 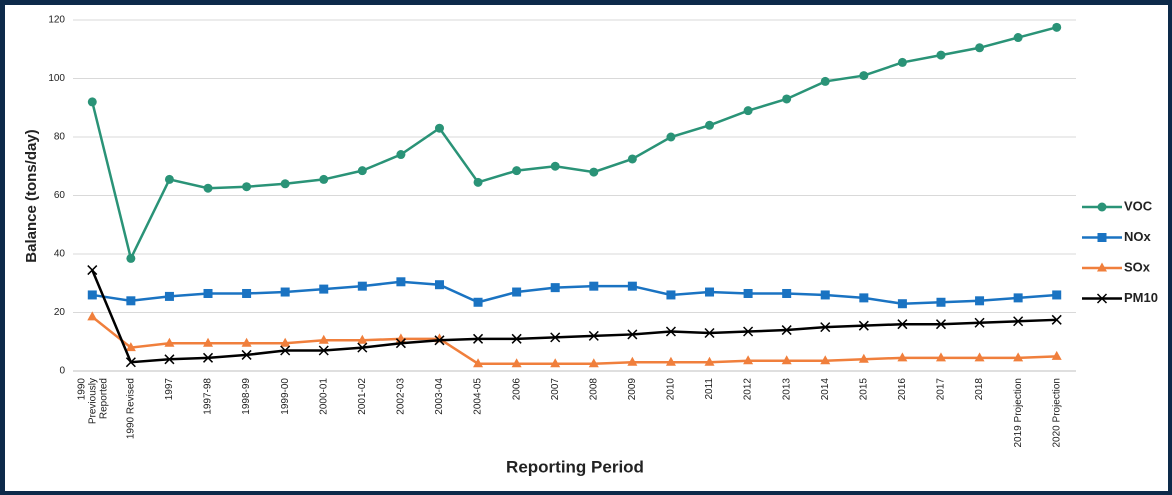 What do you see at coordinates (748, 389) in the screenshot?
I see `x-tick-label: 2012` at bounding box center [748, 389].